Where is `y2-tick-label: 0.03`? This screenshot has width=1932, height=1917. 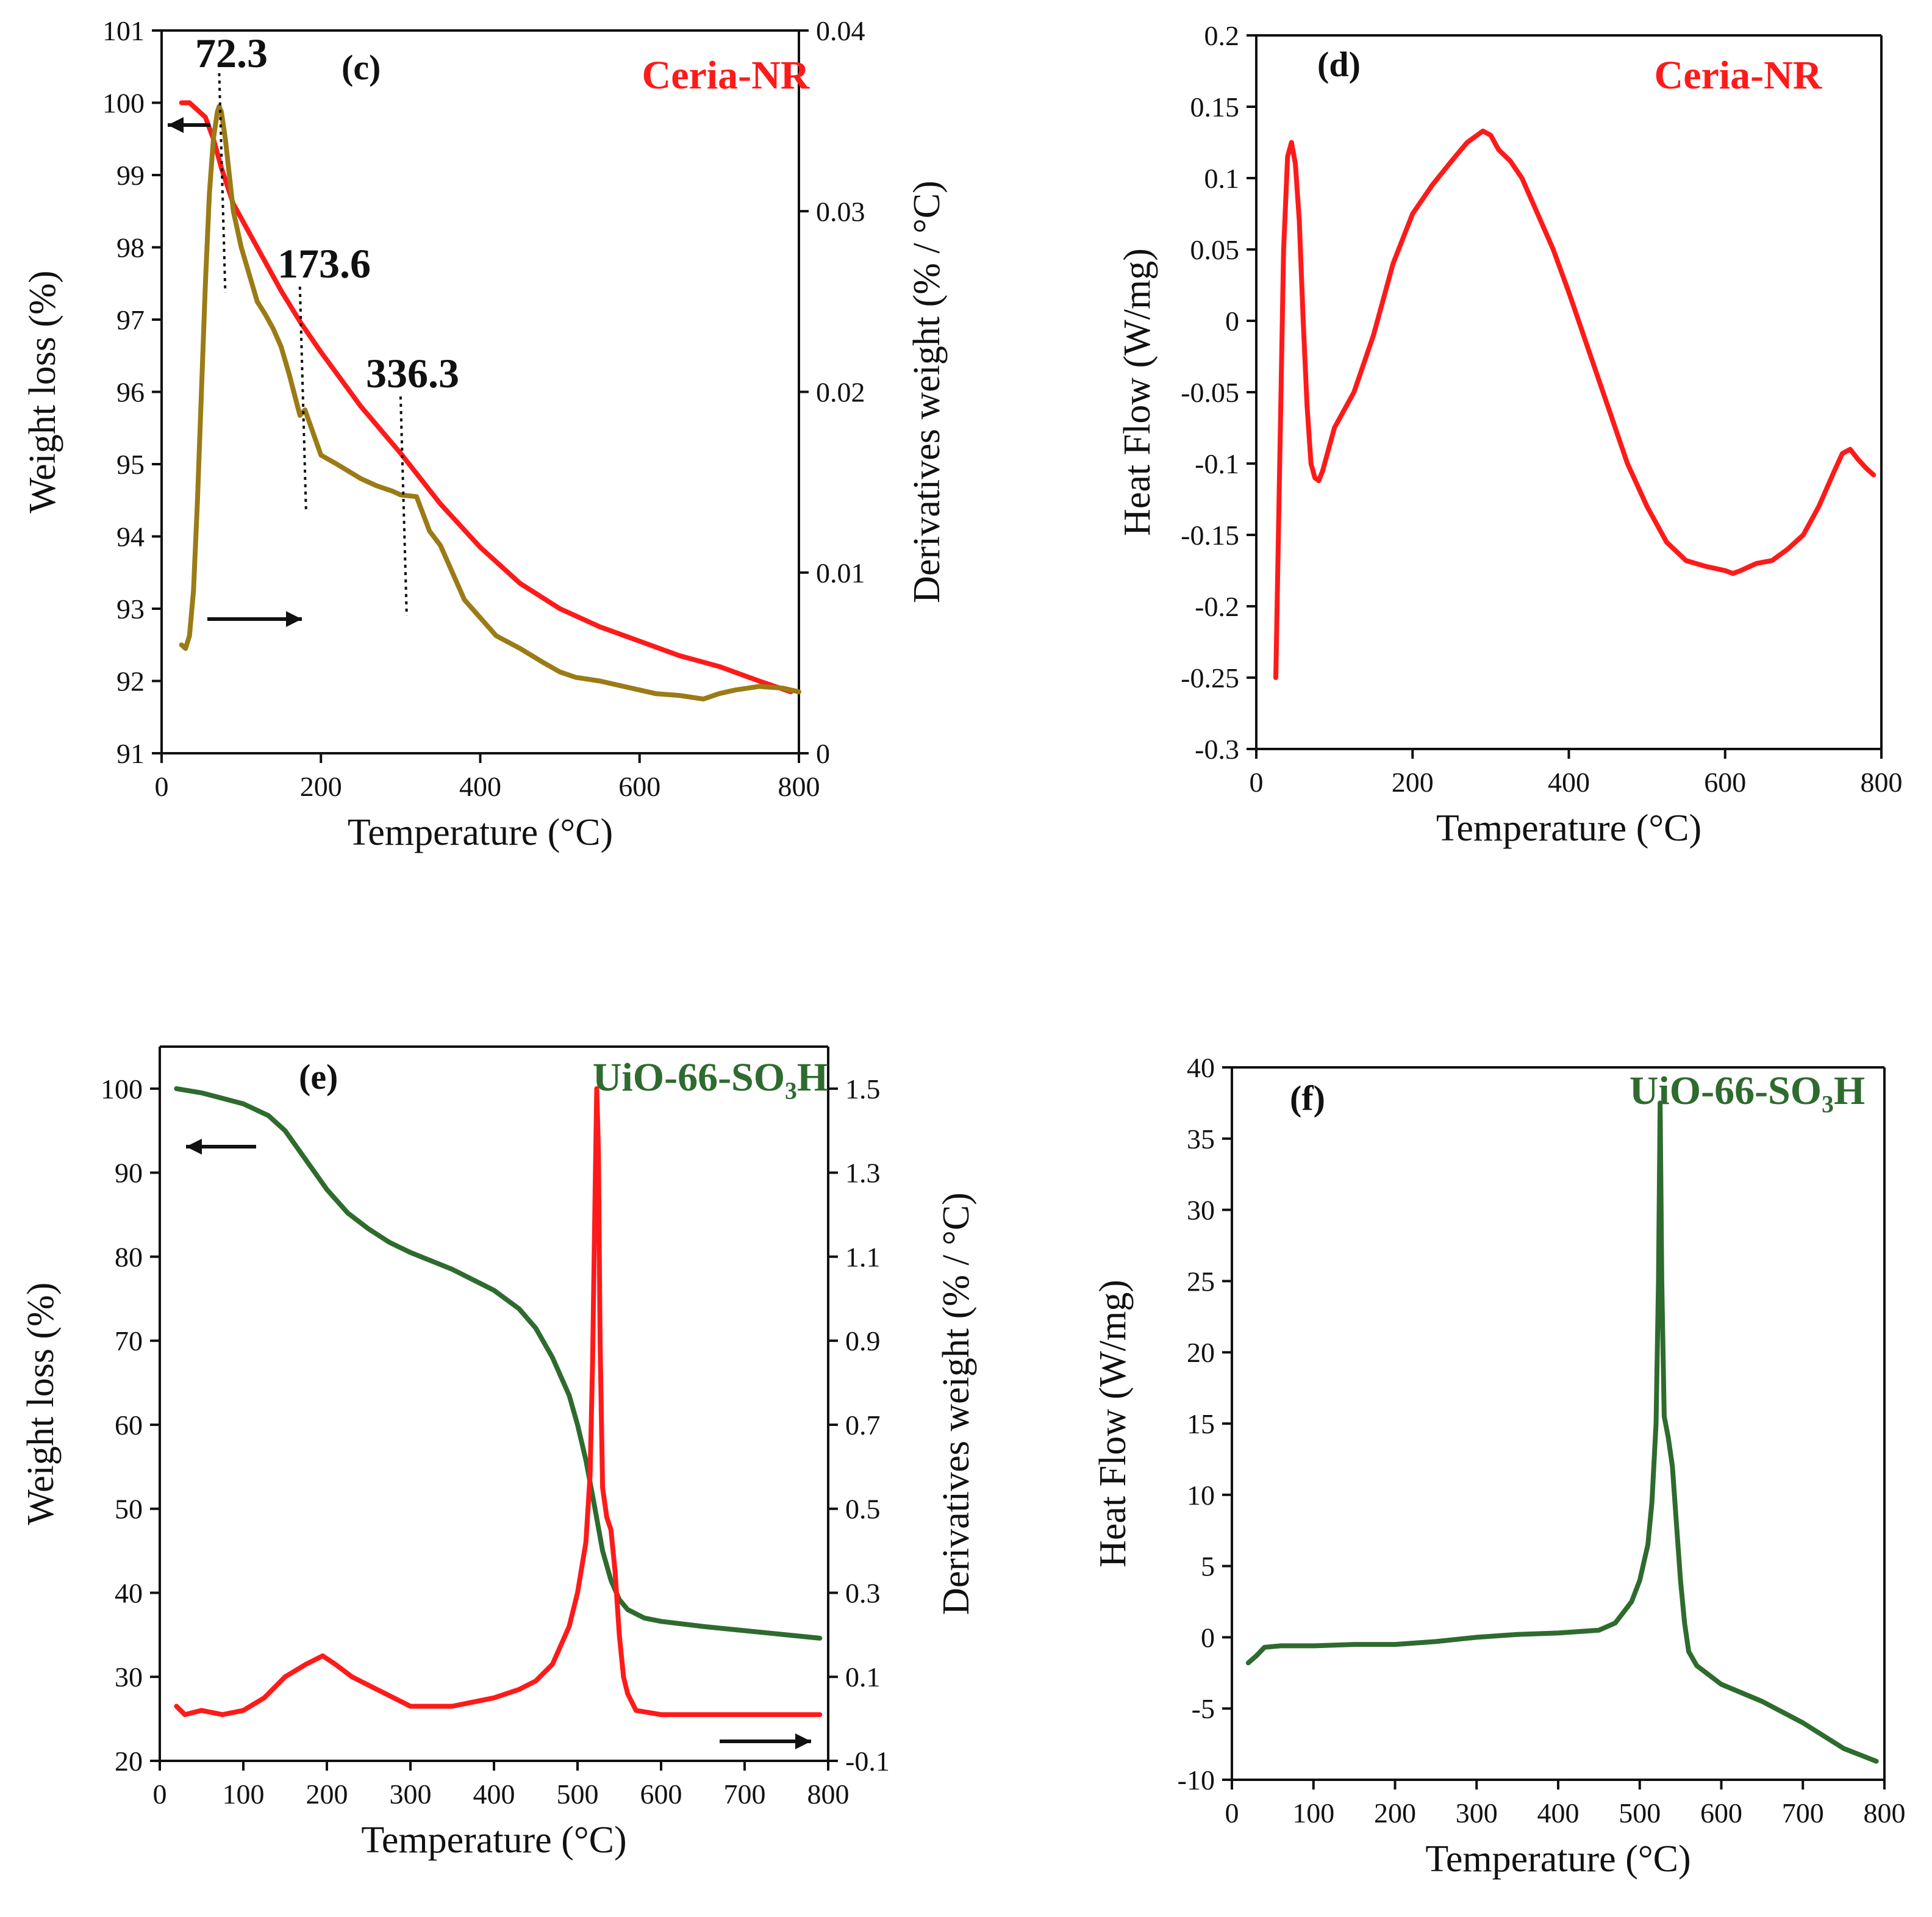 y2-tick-label: 0.03 is located at coordinates (840, 211).